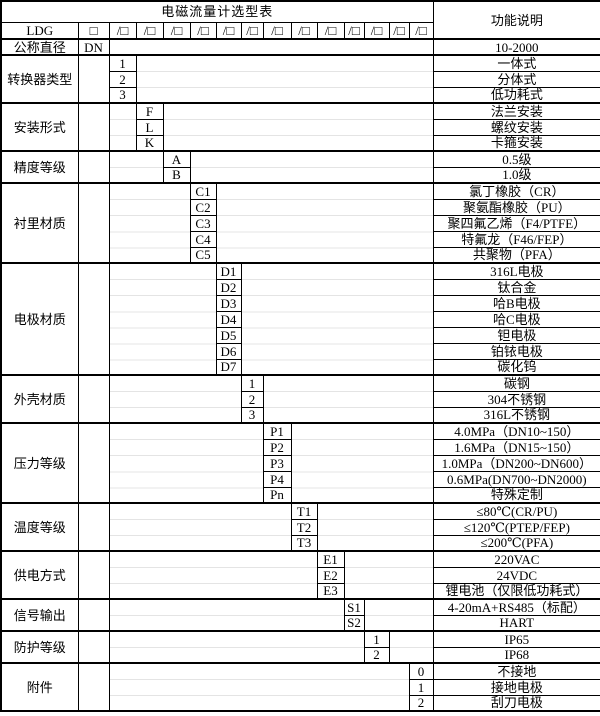 The height and width of the screenshot is (716, 600). Describe the element at coordinates (516, 175) in the screenshot. I see `option-description: 1.0级` at that location.